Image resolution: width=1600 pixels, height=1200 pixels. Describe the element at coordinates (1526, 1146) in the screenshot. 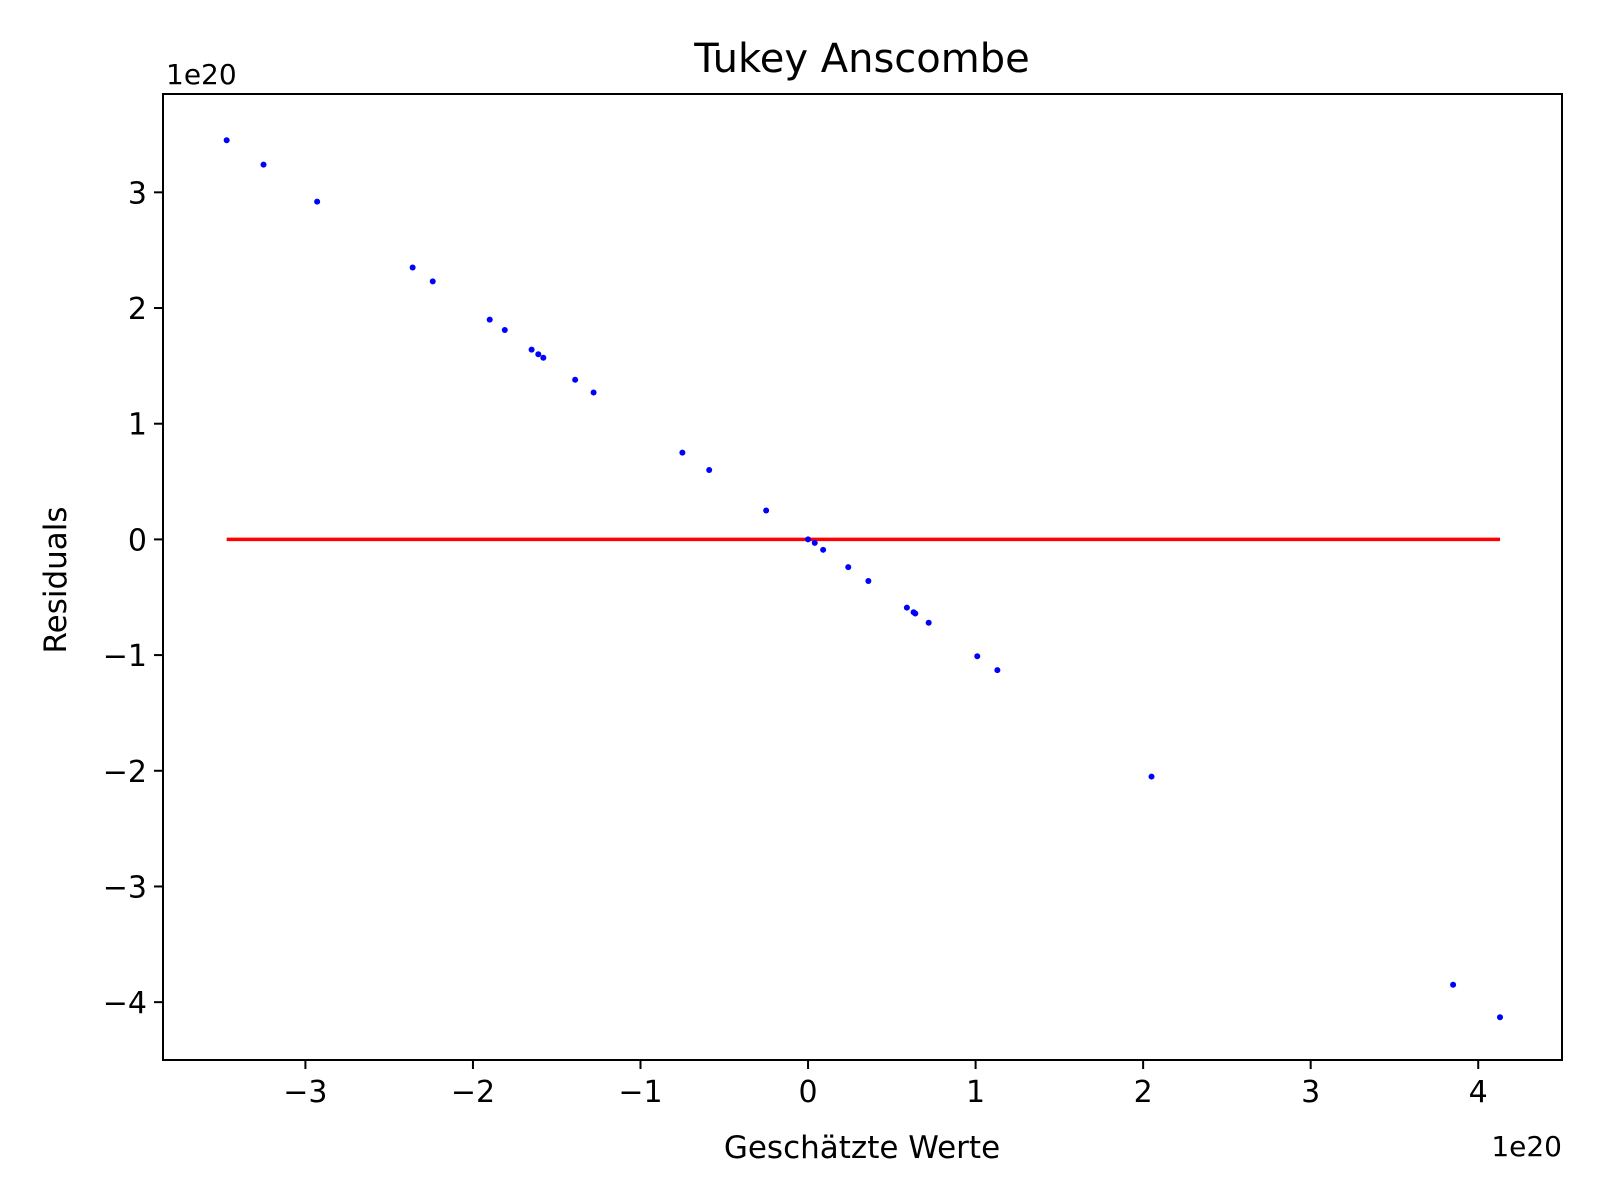

I see `x-axis-offset-label: 1e20` at that location.